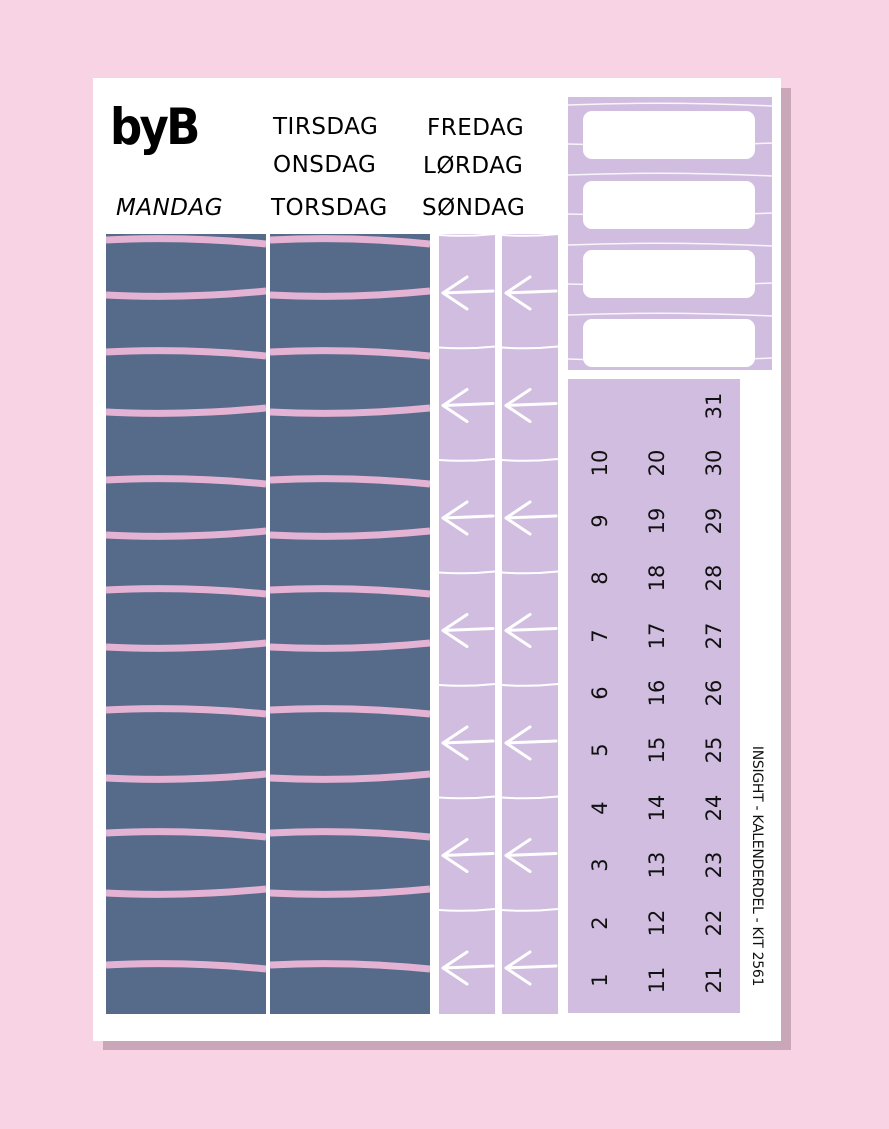 The image size is (889, 1129). What do you see at coordinates (757, 866) in the screenshot?
I see `kit-footer-text: INSIGHT - KALENDERDEL - KIT 2561` at bounding box center [757, 866].